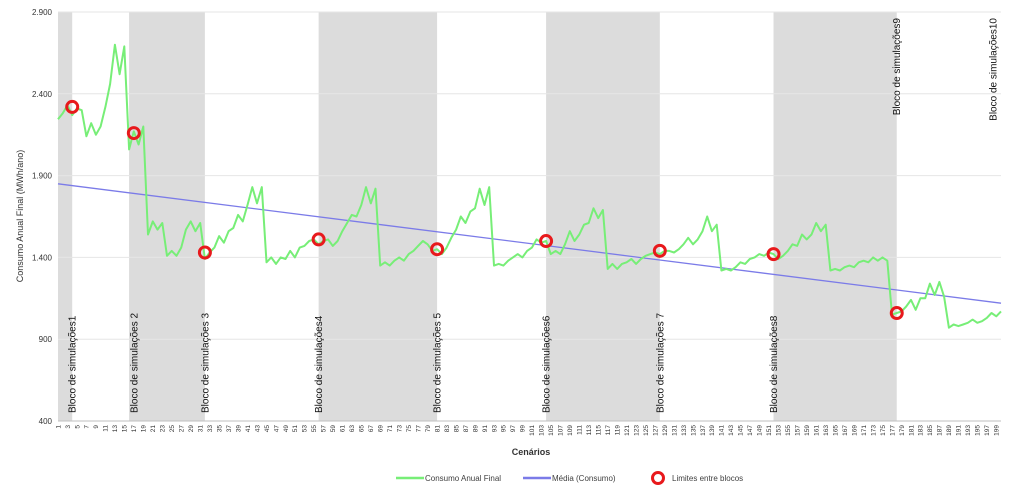  Describe the element at coordinates (42, 217) in the screenshot. I see `y-axis-ticks: 400 900 1.400 1.900 2.400 2.900` at that location.